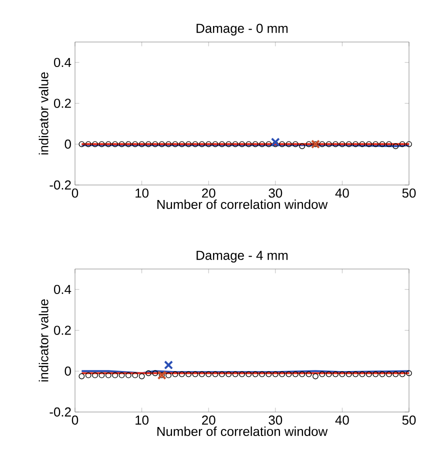 The image size is (421, 461). Describe the element at coordinates (242, 30) in the screenshot. I see `chart-title: Damage - 0 mm` at that location.